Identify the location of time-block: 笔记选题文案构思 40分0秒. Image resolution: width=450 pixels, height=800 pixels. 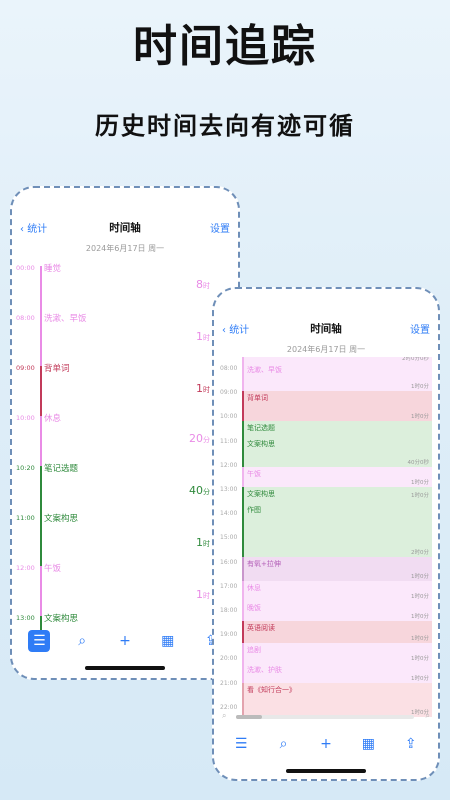
(337, 444).